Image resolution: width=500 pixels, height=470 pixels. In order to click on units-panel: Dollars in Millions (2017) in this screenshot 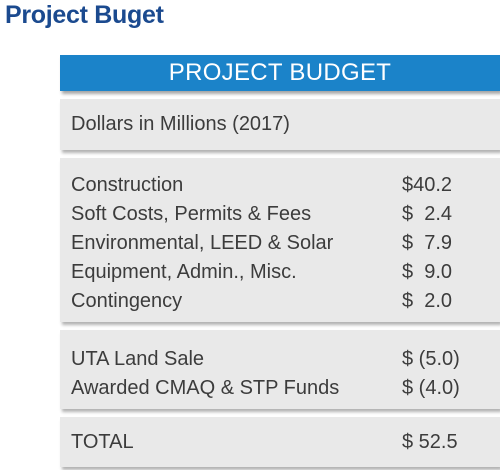, I will do `click(280, 124)`.